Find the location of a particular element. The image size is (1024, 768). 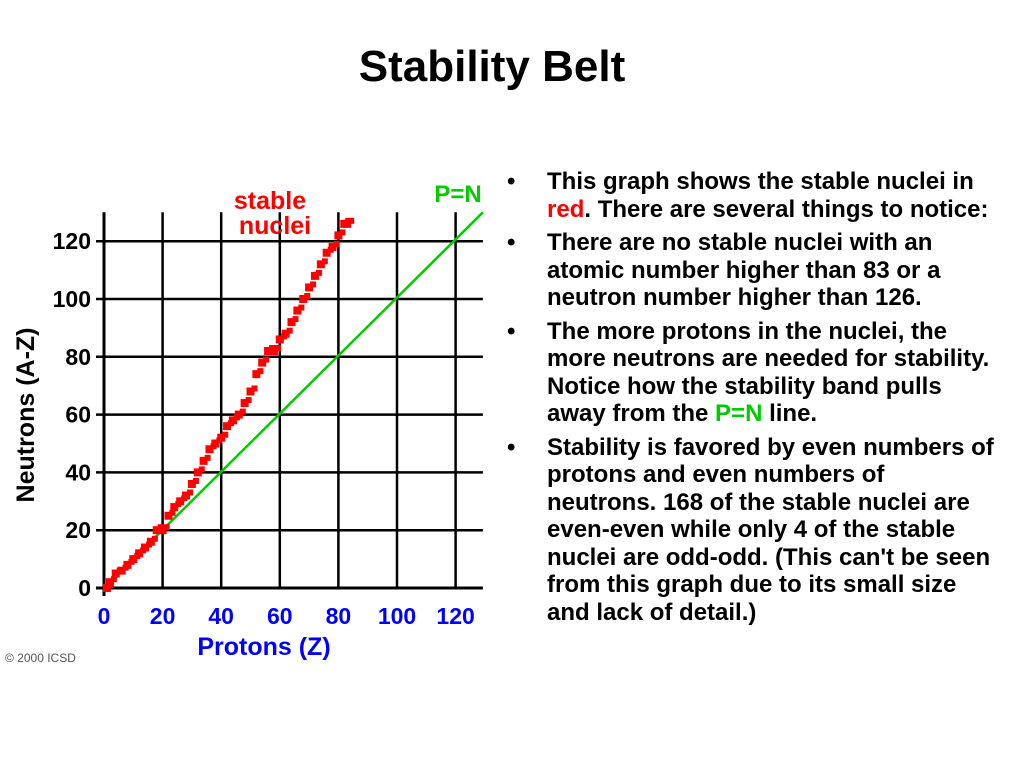

nuclei-annotation: nuclei is located at coordinates (275, 226).